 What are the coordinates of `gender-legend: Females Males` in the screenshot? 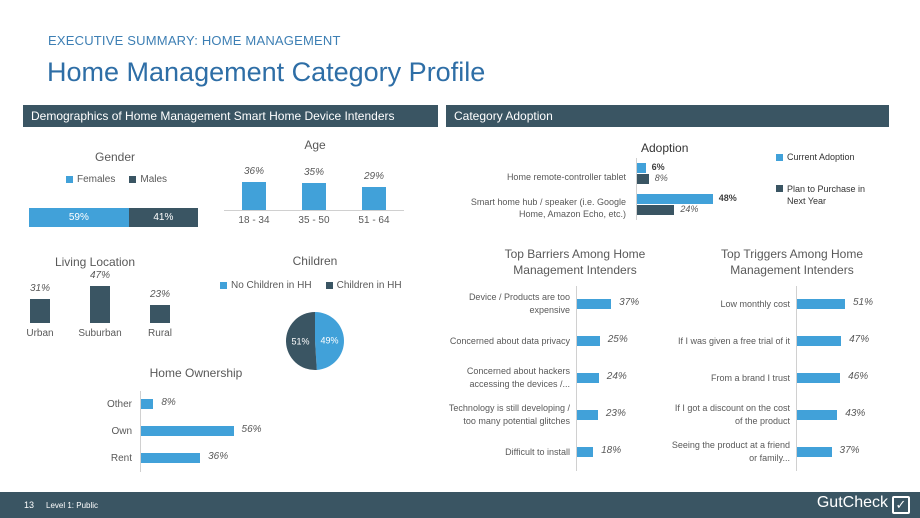 It's located at (116, 179).